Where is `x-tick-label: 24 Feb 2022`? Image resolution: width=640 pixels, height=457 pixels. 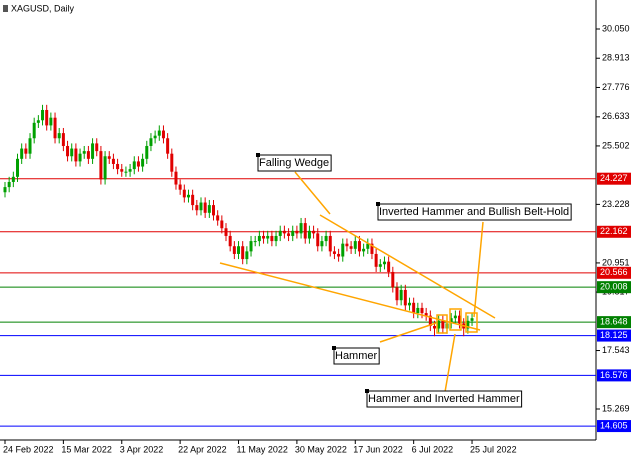 x-tick-label: 24 Feb 2022 is located at coordinates (28, 449).